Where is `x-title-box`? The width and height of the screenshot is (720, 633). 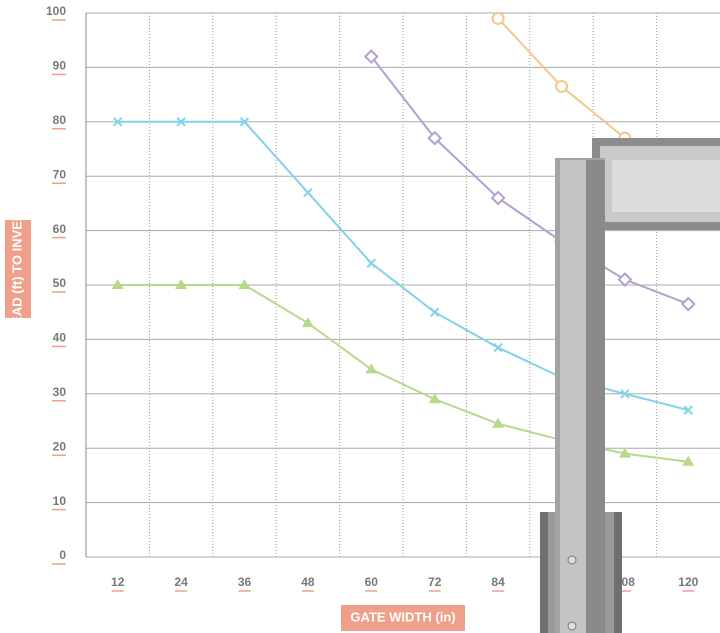 x-title-box is located at coordinates (403, 618).